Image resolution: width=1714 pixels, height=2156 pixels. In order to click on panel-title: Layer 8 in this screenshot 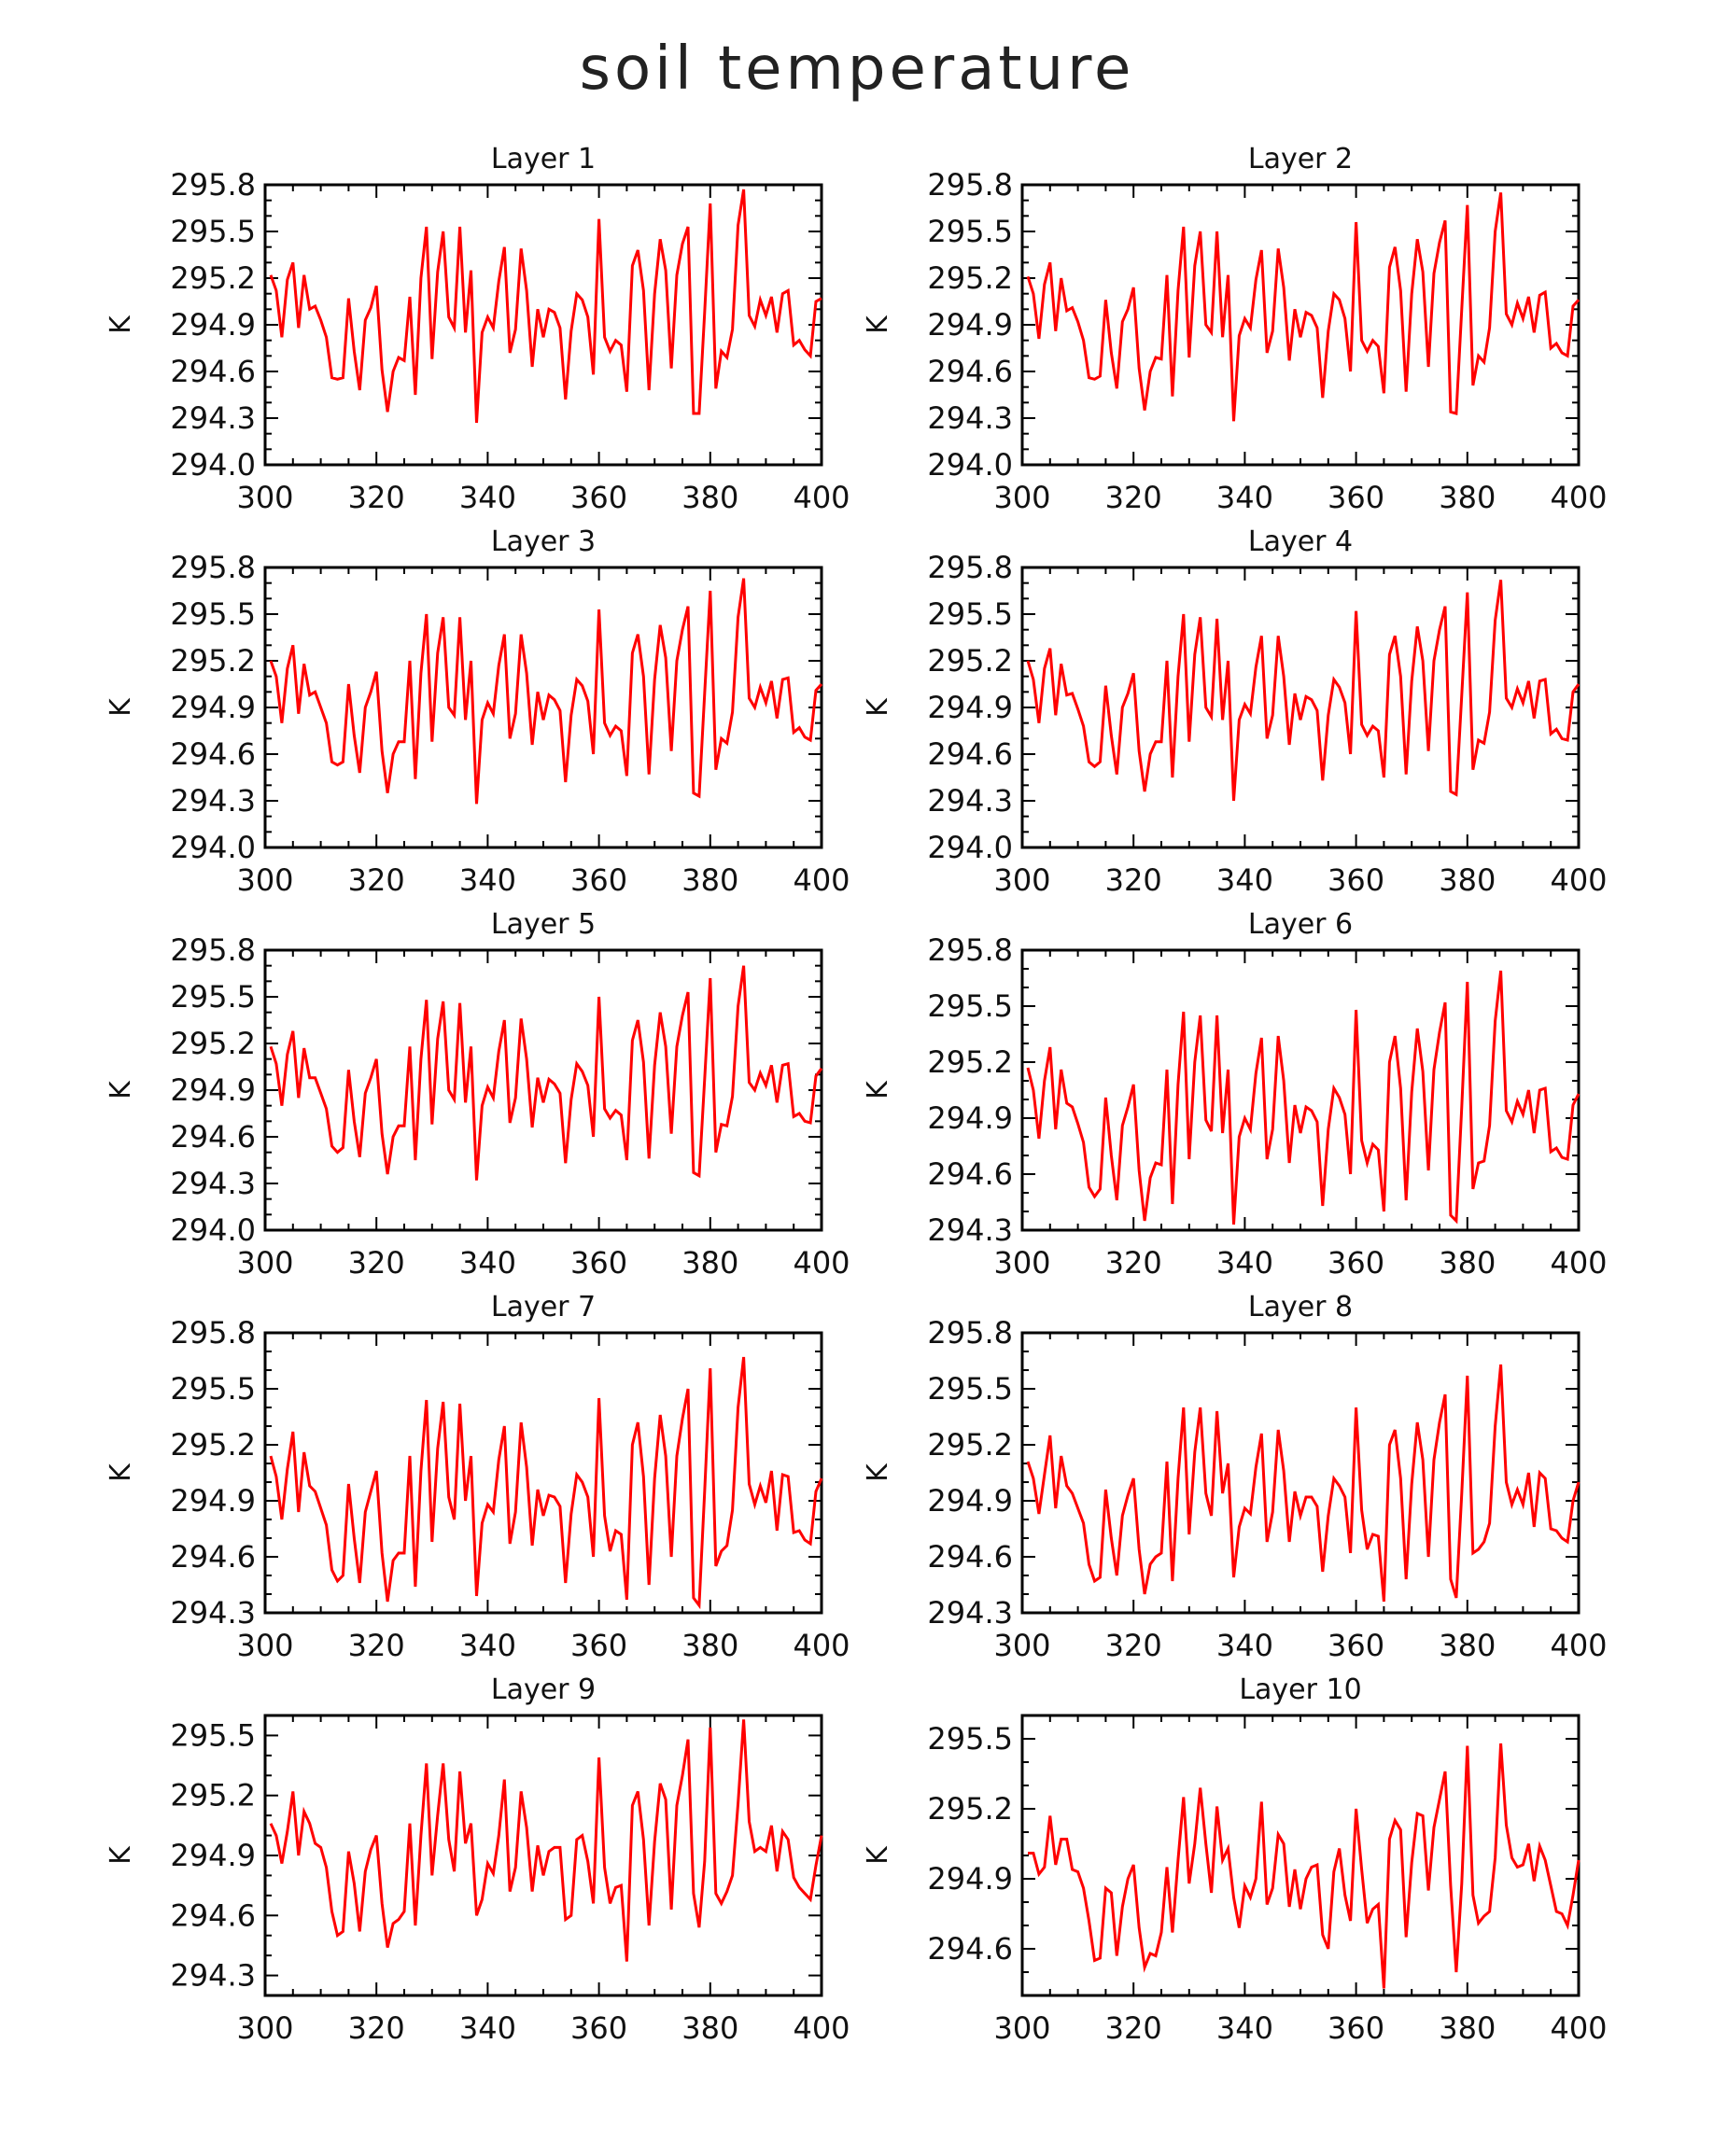, I will do `click(1301, 1307)`.